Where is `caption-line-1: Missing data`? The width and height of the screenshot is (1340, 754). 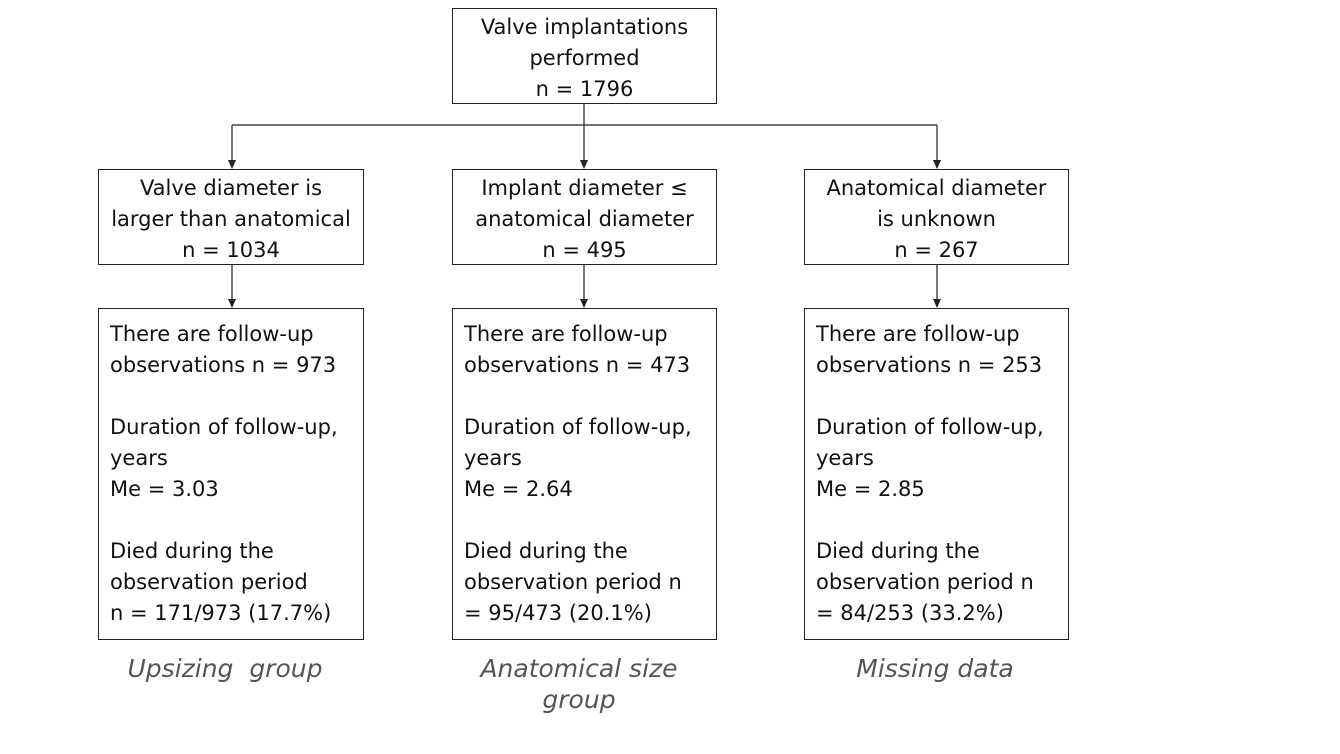 caption-line-1: Missing data is located at coordinates (935, 668).